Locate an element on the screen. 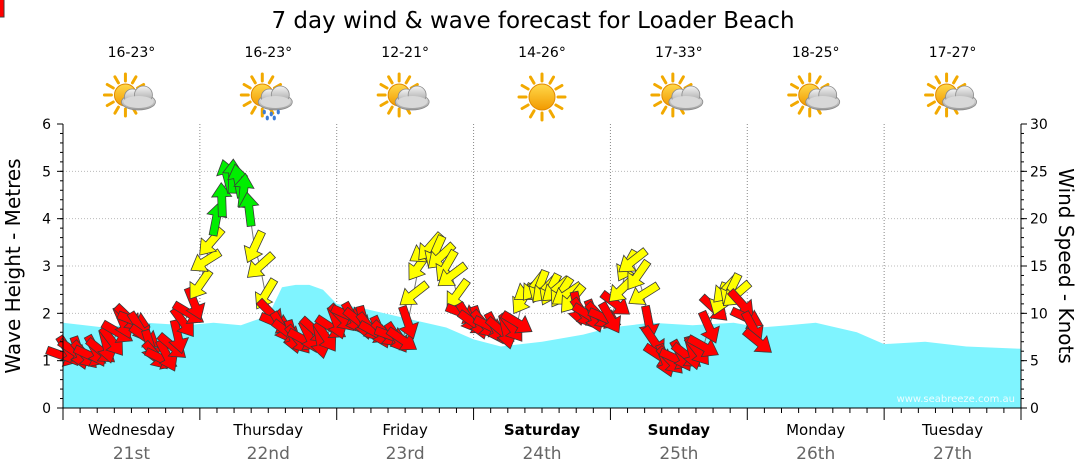 The height and width of the screenshot is (475, 1080). left-tick-label: 5 is located at coordinates (46, 172).